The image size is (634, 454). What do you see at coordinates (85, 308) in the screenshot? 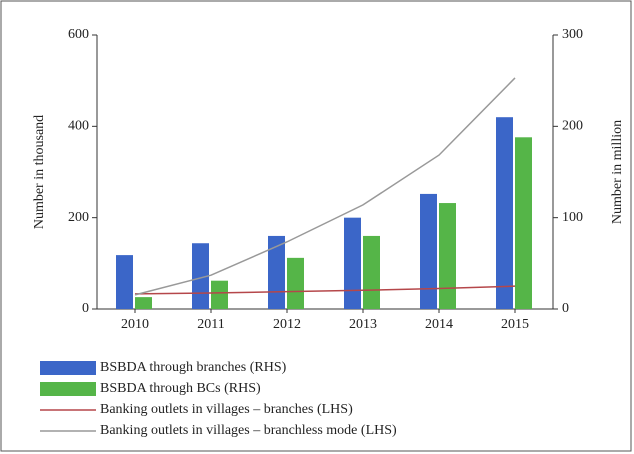
I see `y-tick-label: 0` at bounding box center [85, 308].